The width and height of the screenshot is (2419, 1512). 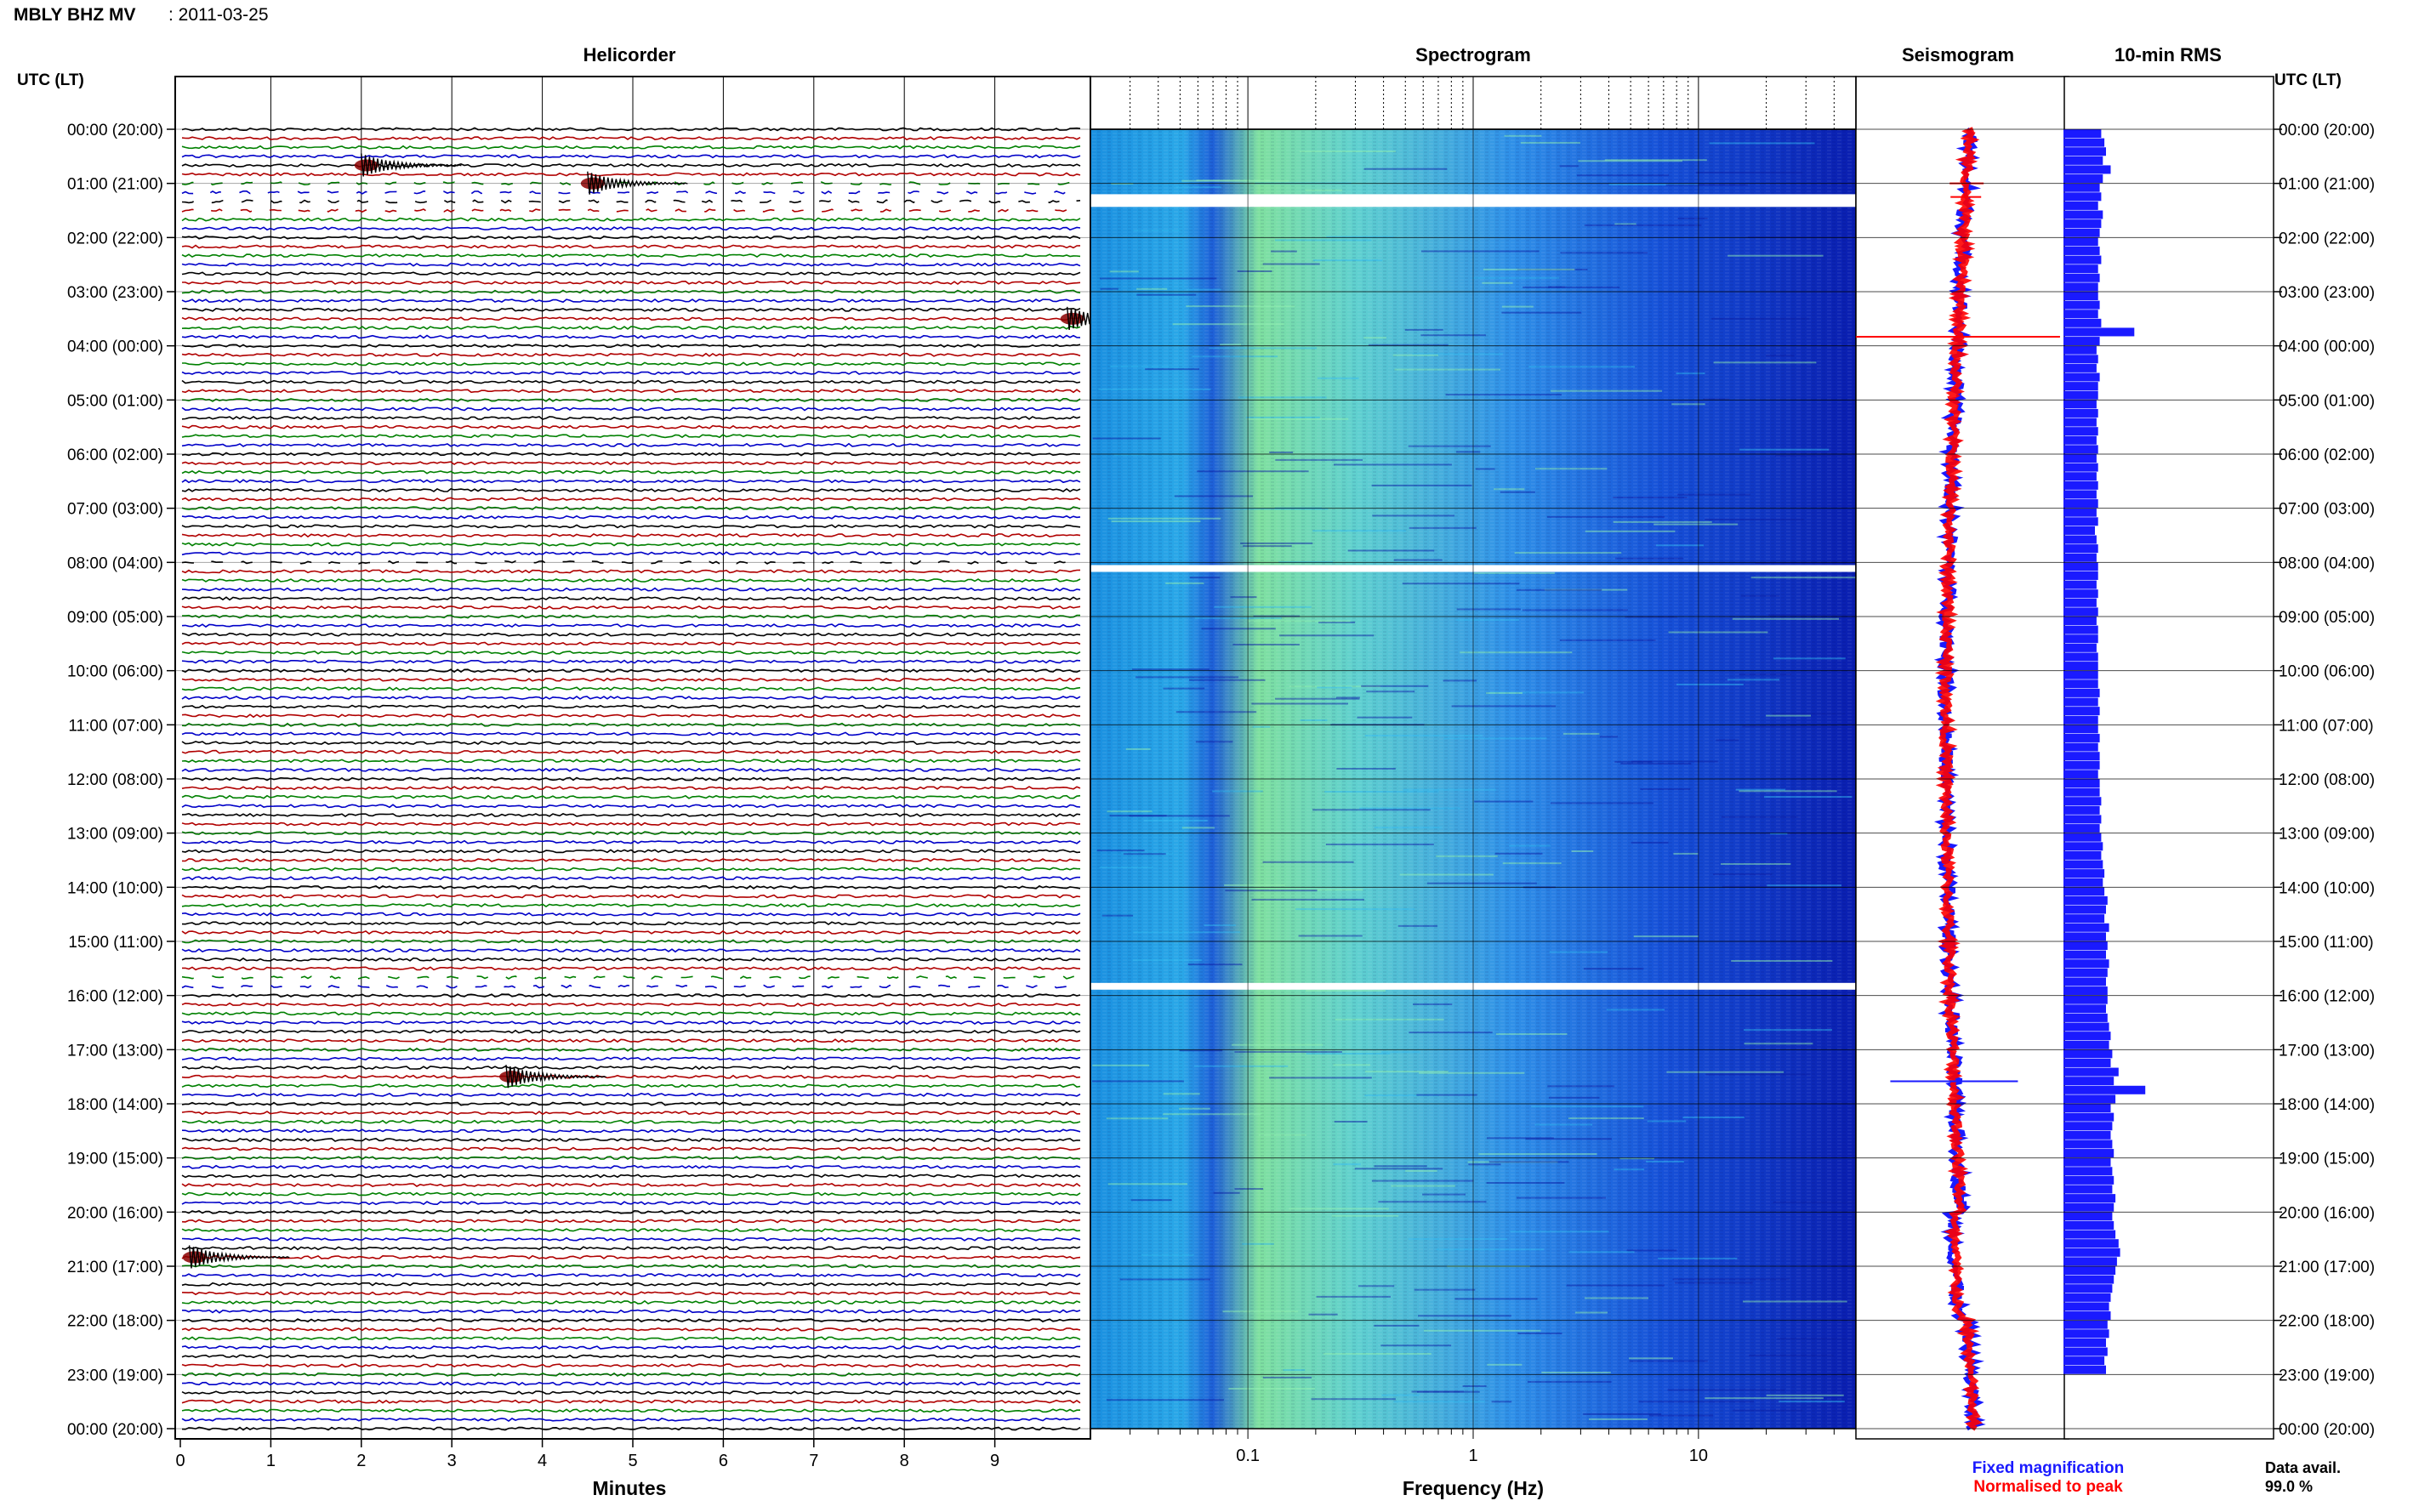 I want to click on seismogram-title: Seismogram, so click(x=1958, y=54).